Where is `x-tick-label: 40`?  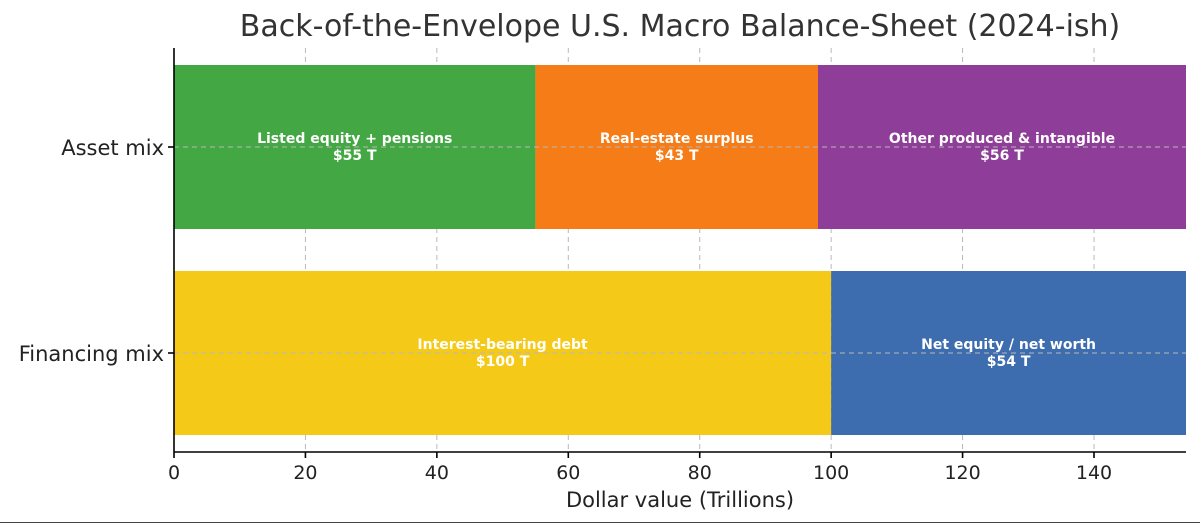 x-tick-label: 40 is located at coordinates (437, 473).